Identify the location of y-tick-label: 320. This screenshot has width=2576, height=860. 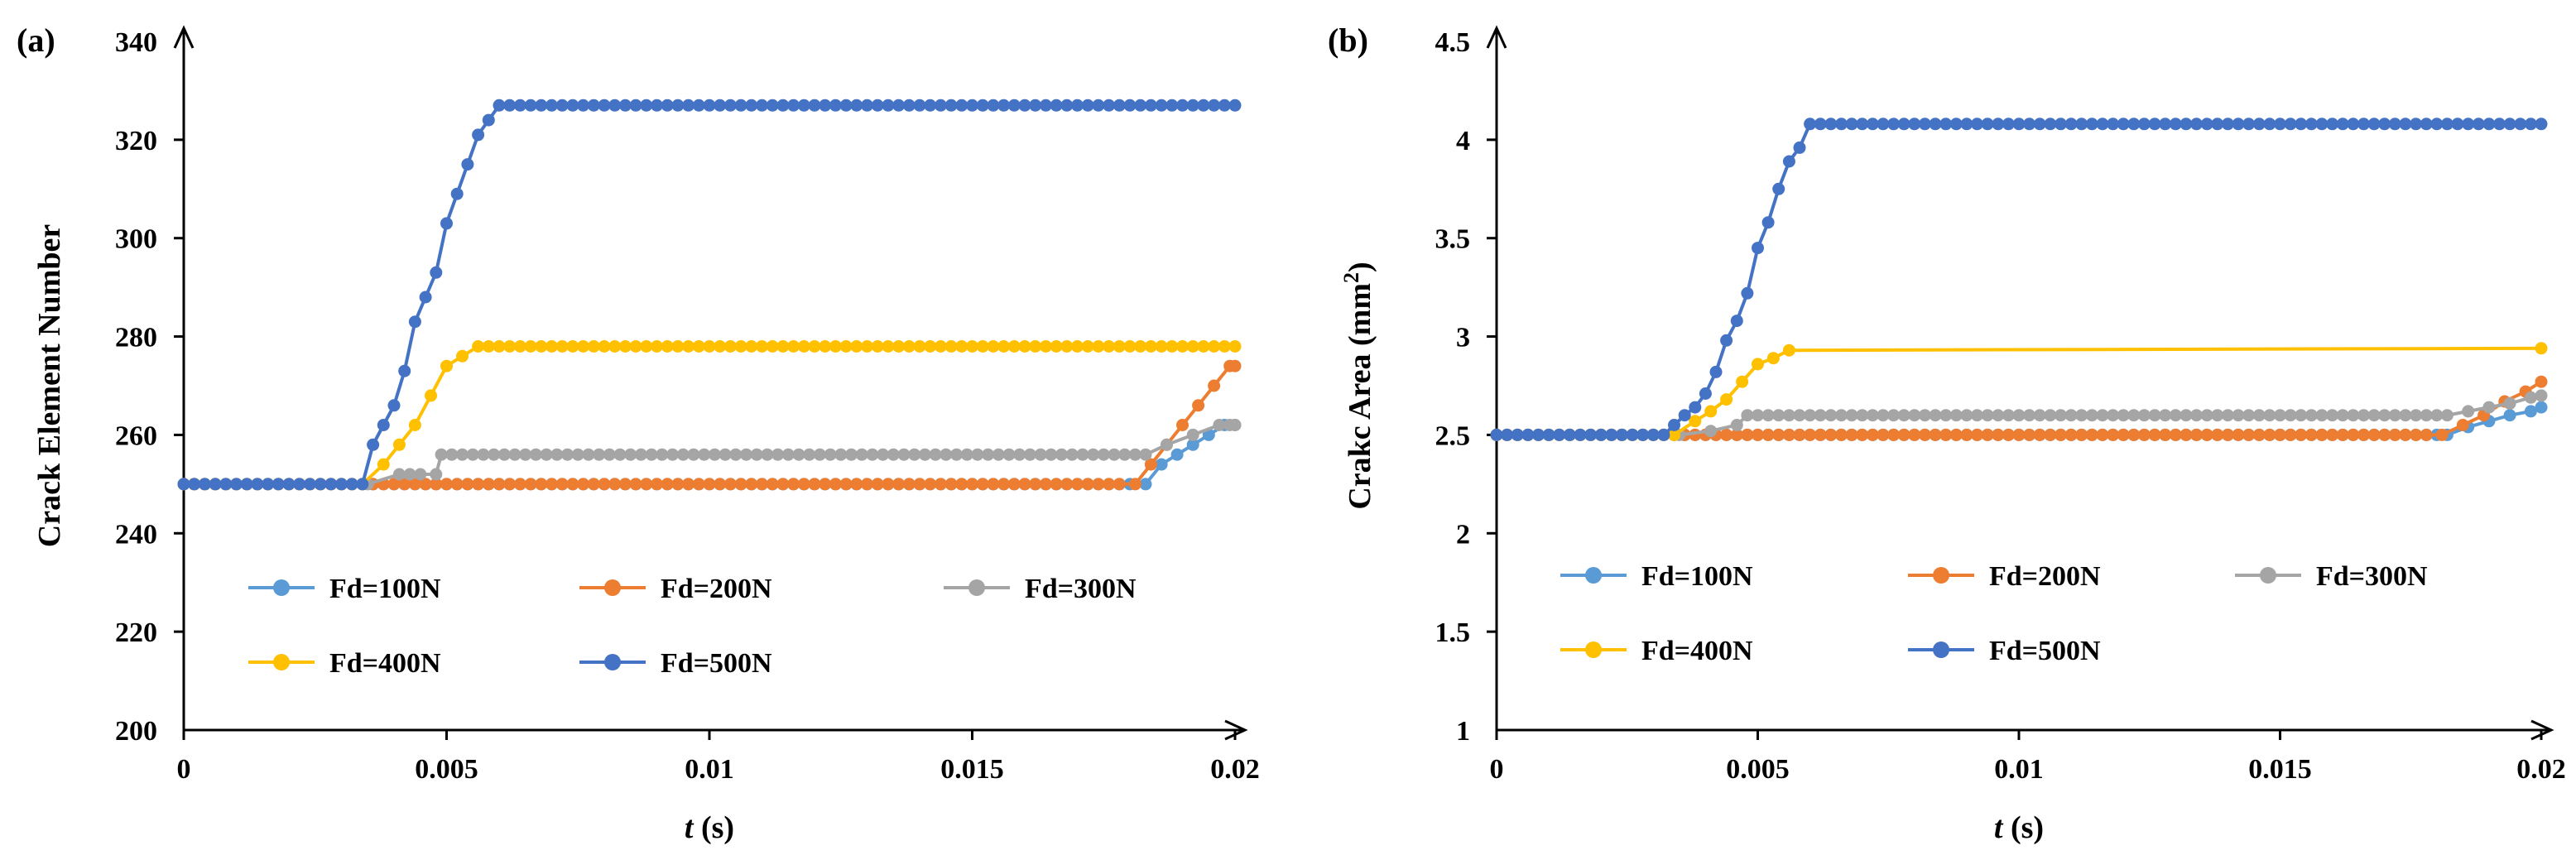
(136, 141).